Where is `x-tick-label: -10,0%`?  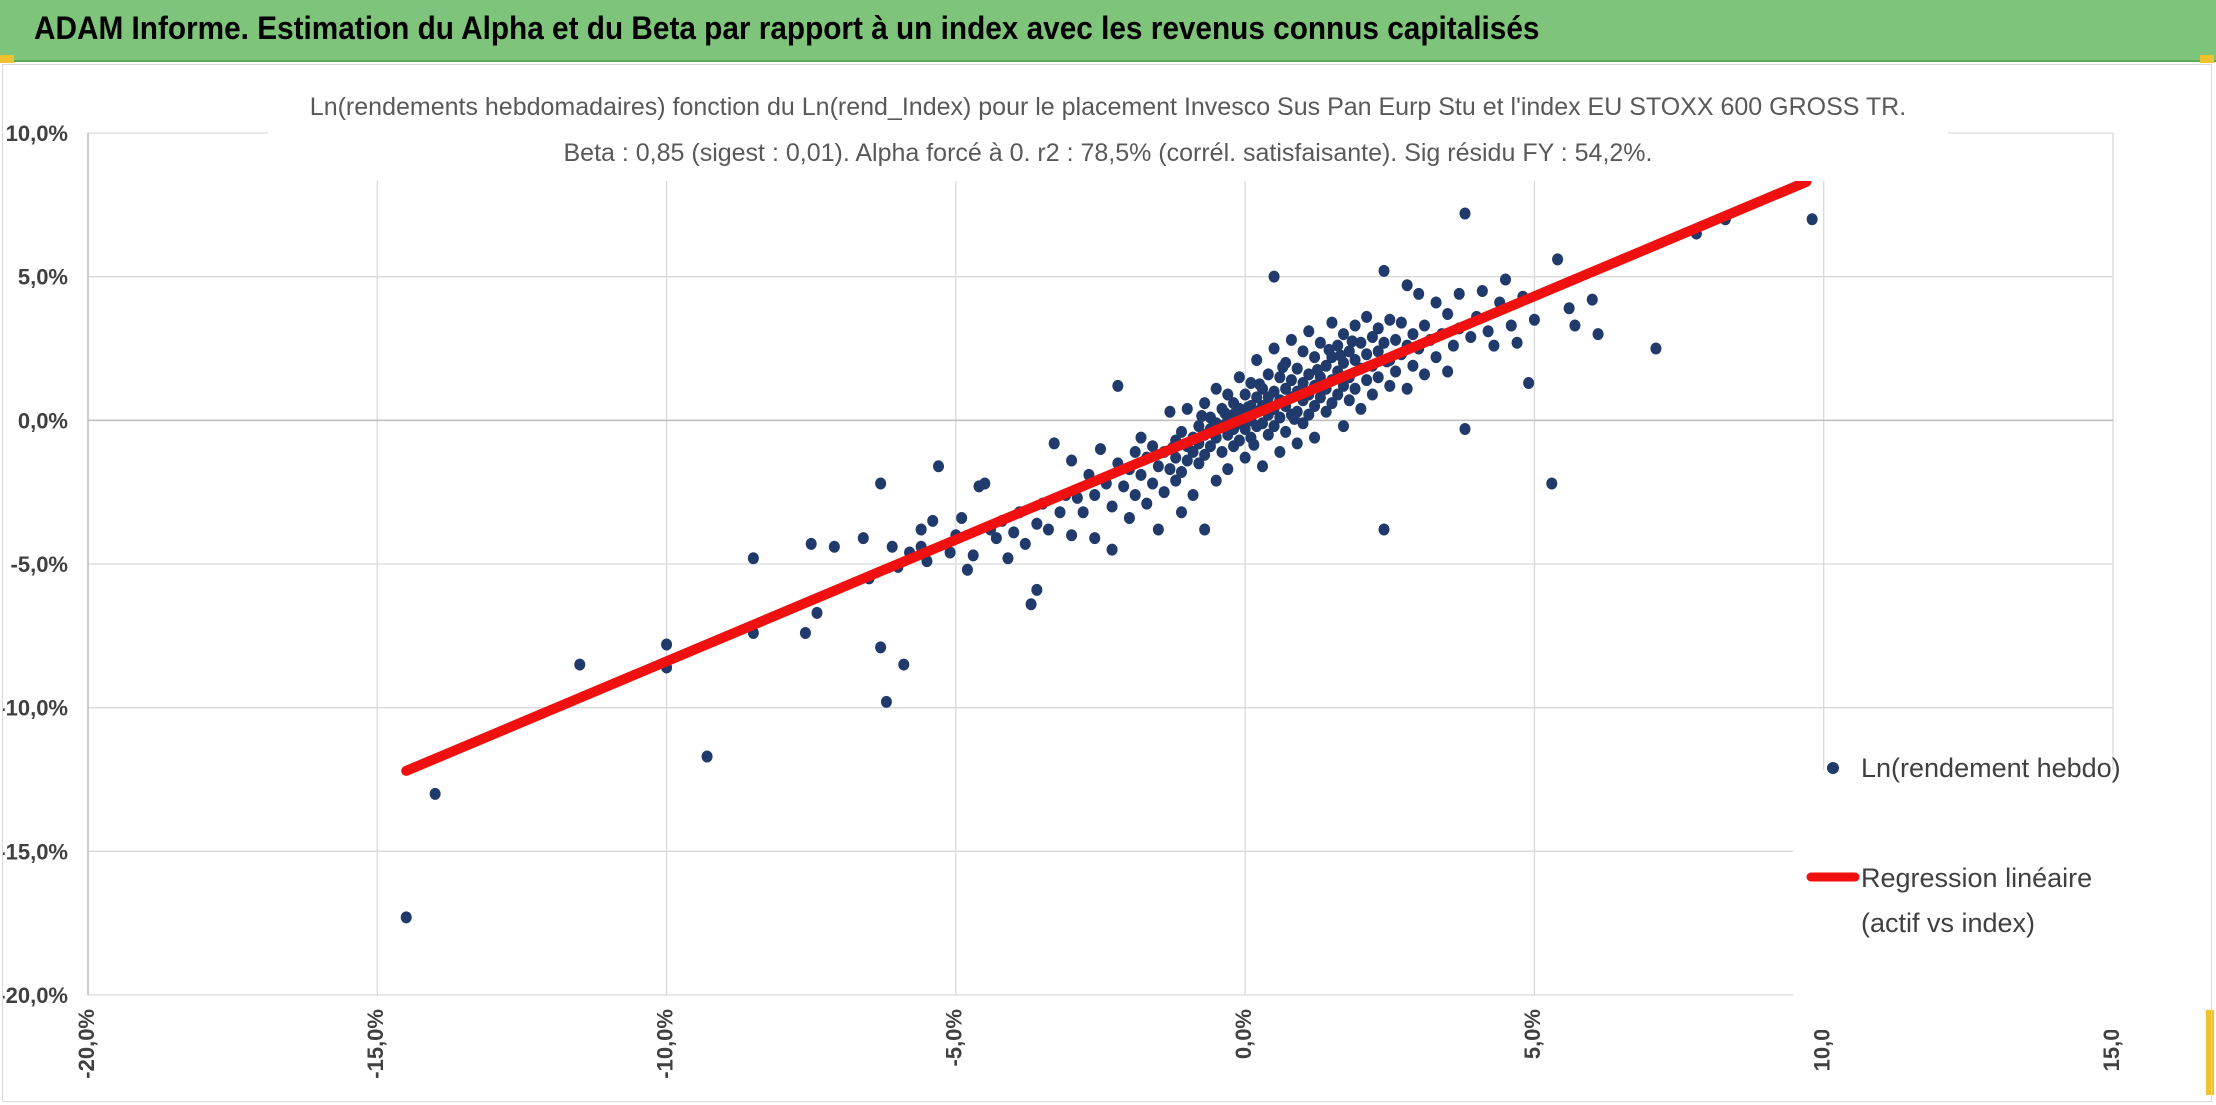 x-tick-label: -10,0% is located at coordinates (664, 1044).